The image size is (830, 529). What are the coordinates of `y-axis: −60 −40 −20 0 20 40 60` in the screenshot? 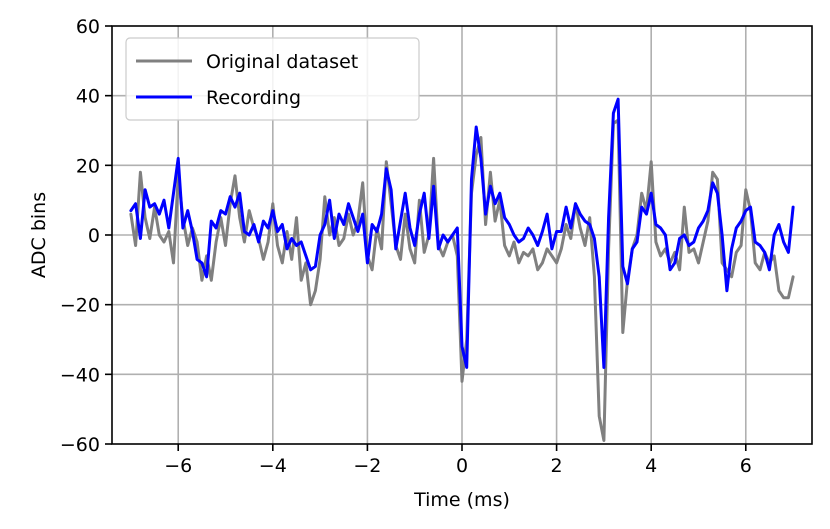 It's located at (86, 236).